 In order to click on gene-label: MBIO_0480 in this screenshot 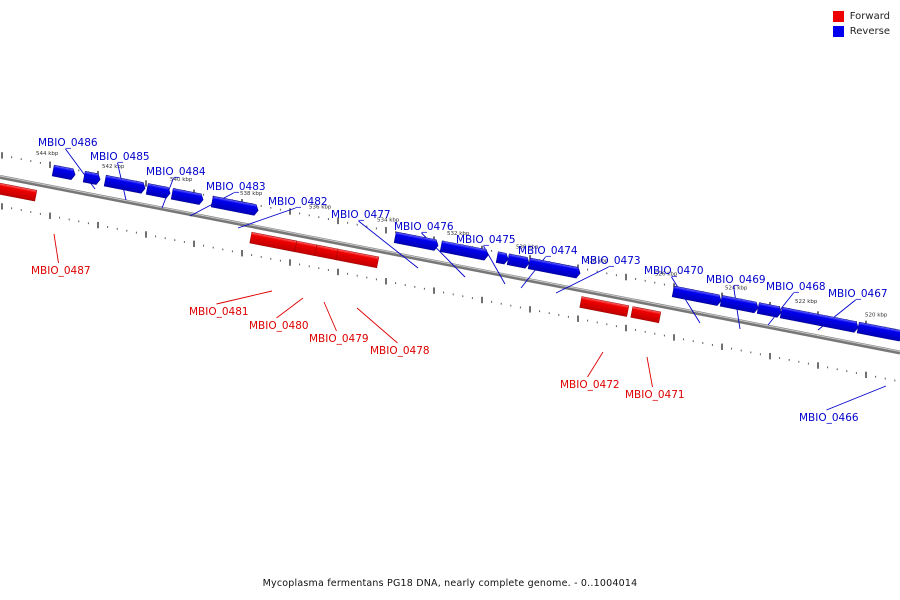, I will do `click(279, 326)`.